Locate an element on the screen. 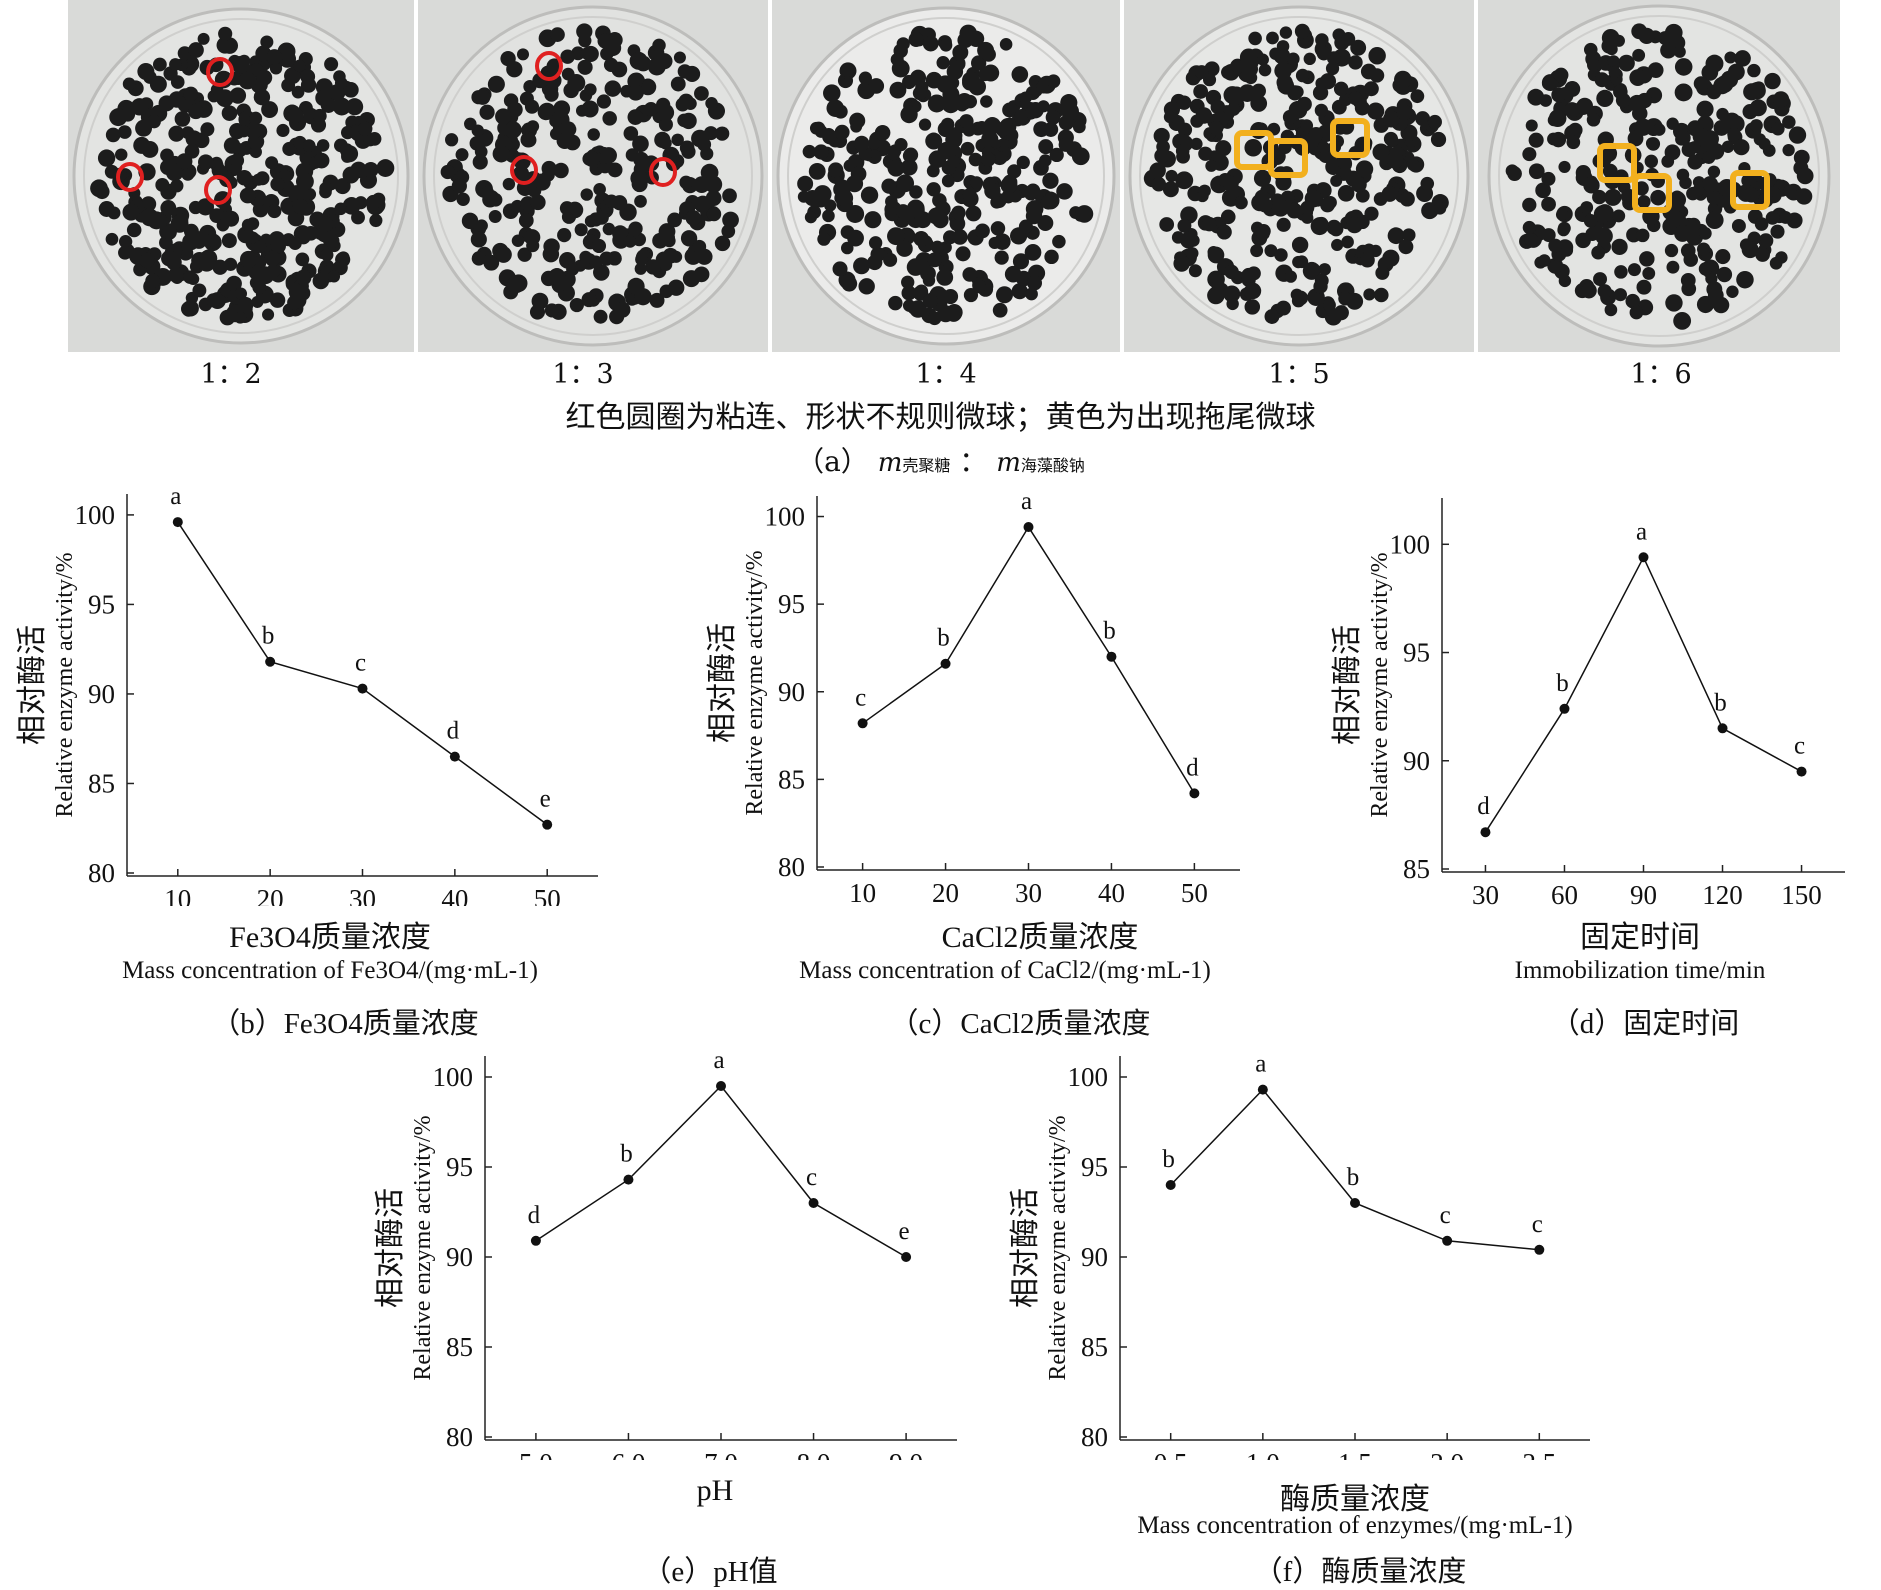 This screenshot has width=1881, height=1590. x-tick-label: 0.5 is located at coordinates (1171, 1454).